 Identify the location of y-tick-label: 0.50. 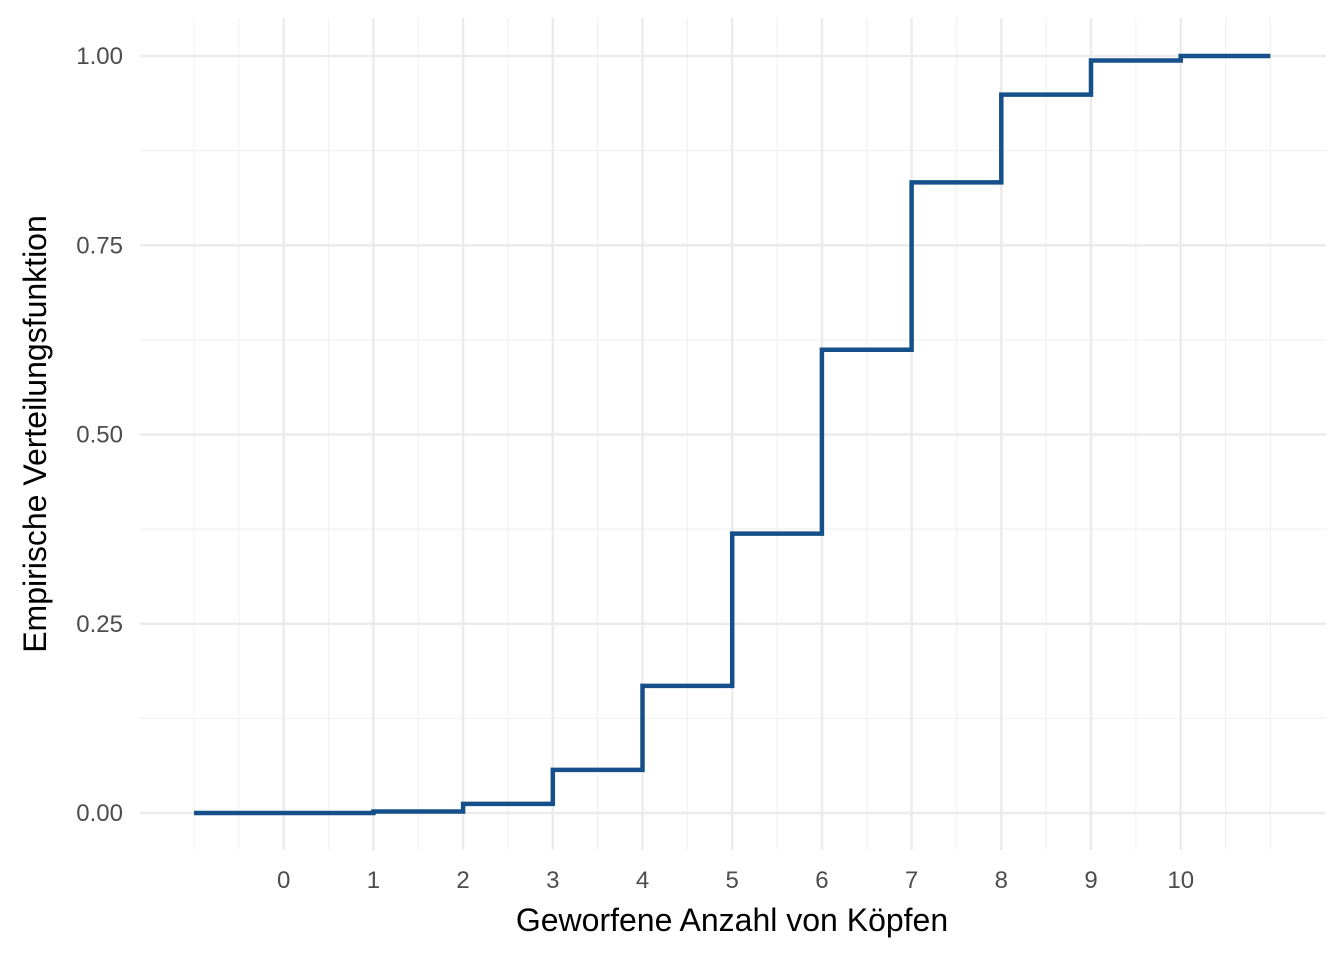
(99, 435).